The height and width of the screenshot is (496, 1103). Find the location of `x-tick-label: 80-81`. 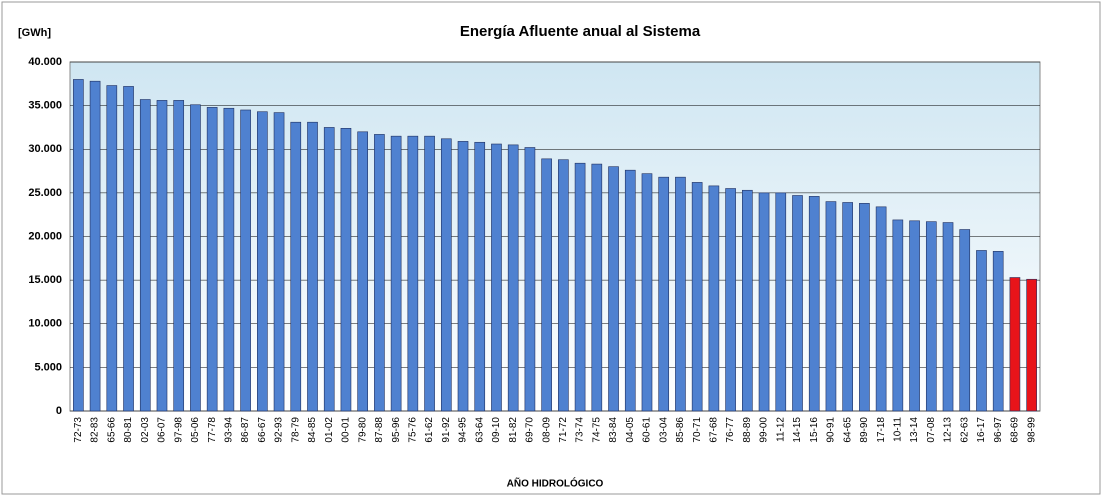

x-tick-label: 80-81 is located at coordinates (128, 430).